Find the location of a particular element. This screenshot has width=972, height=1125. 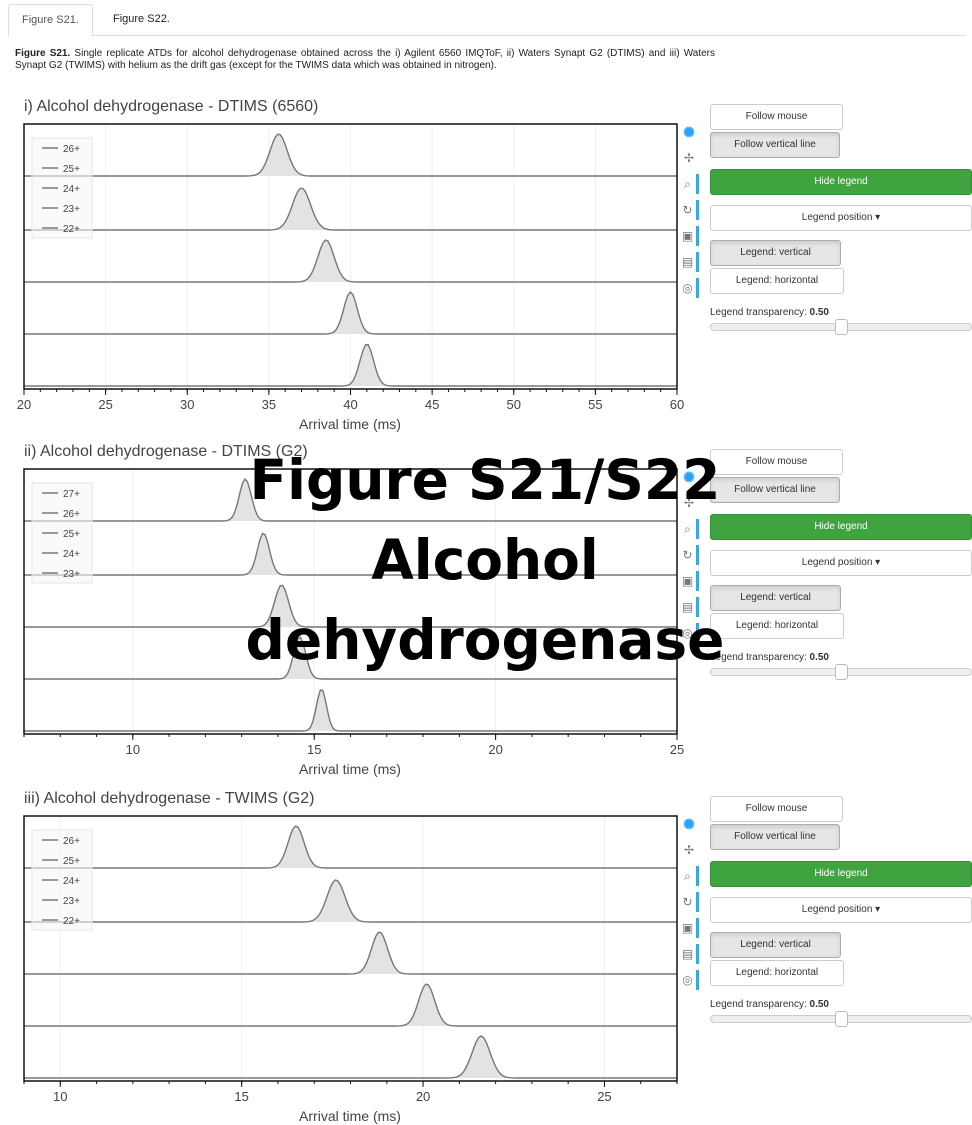

x-tick-label: 30 is located at coordinates (187, 404).